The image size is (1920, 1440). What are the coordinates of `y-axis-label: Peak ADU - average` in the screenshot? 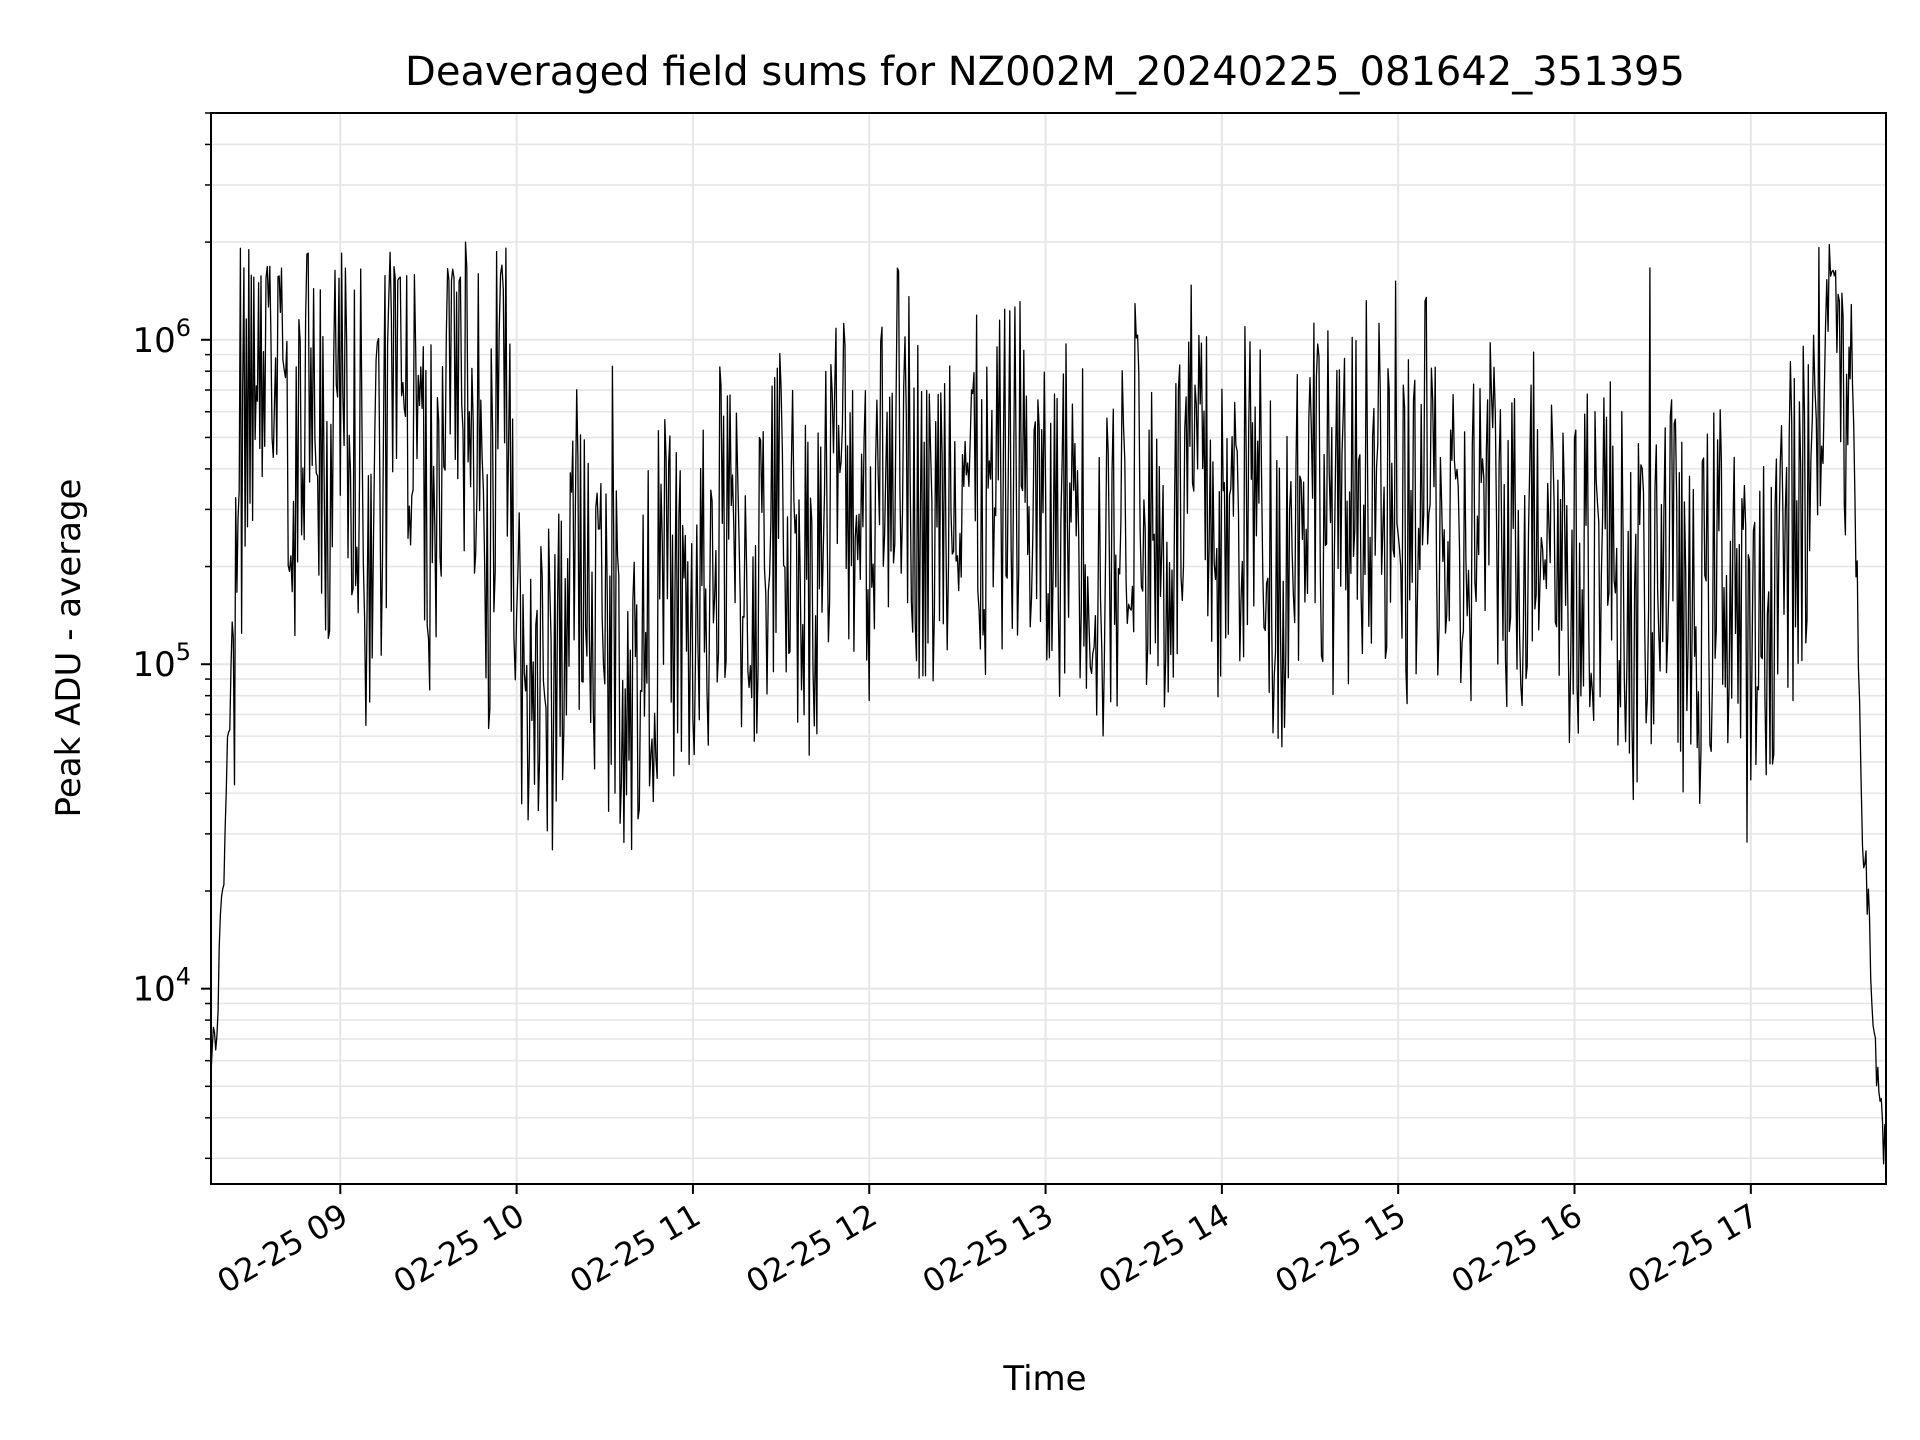 It's located at (69, 648).